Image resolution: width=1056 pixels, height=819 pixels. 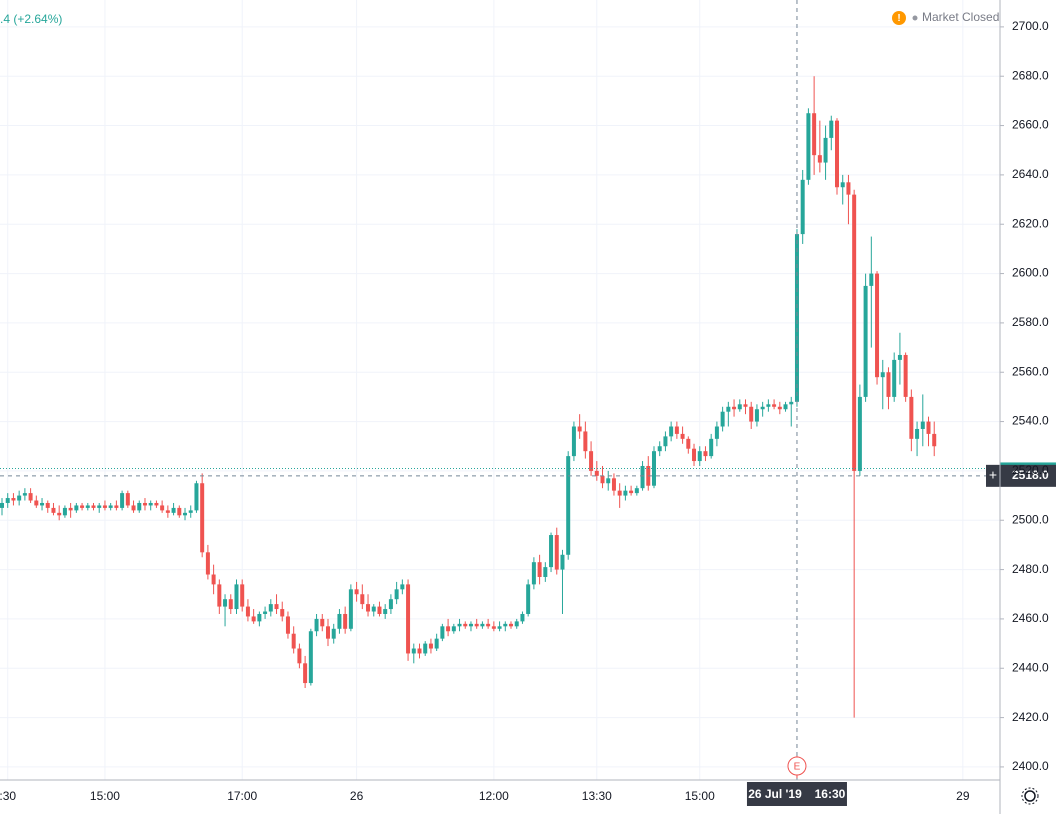 I want to click on x-tick-label: 12:00, so click(x=494, y=796).